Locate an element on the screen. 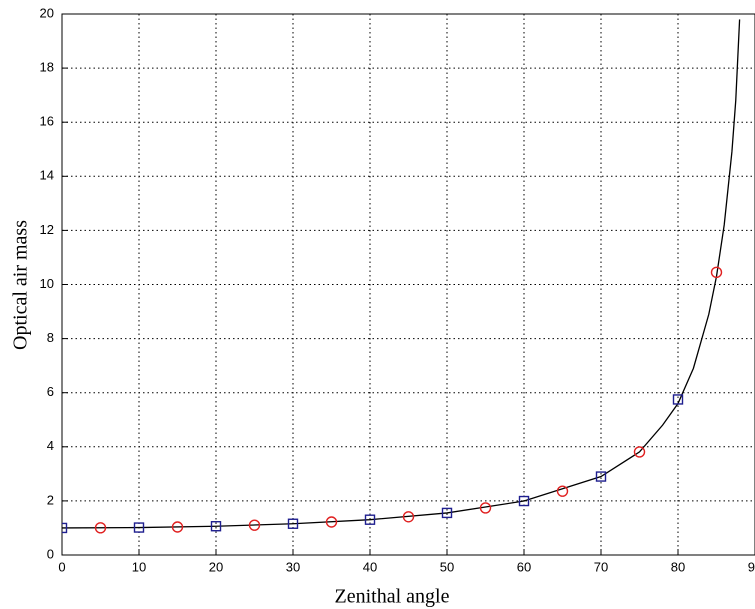 This screenshot has width=755, height=609. y-tick-label: 12 is located at coordinates (47, 229).